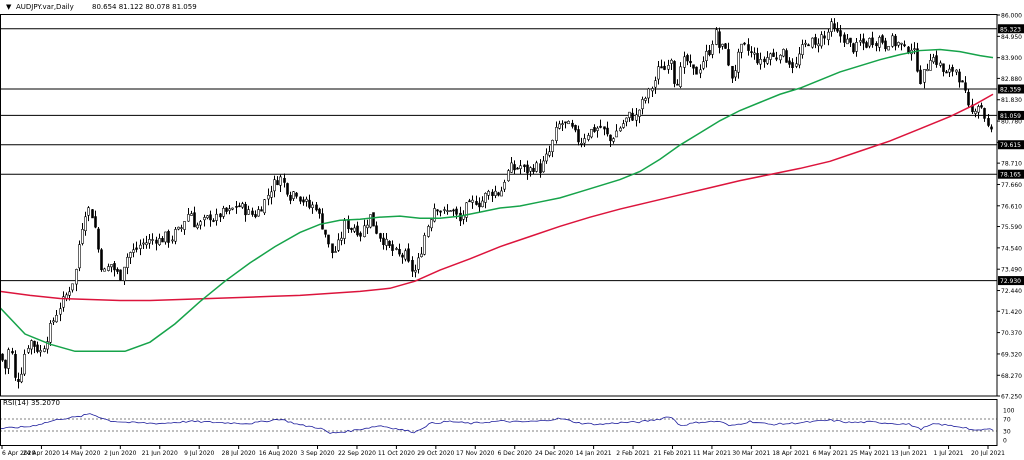  What do you see at coordinates (1010, 89) in the screenshot?
I see `level-price-label: 82.359` at bounding box center [1010, 89].